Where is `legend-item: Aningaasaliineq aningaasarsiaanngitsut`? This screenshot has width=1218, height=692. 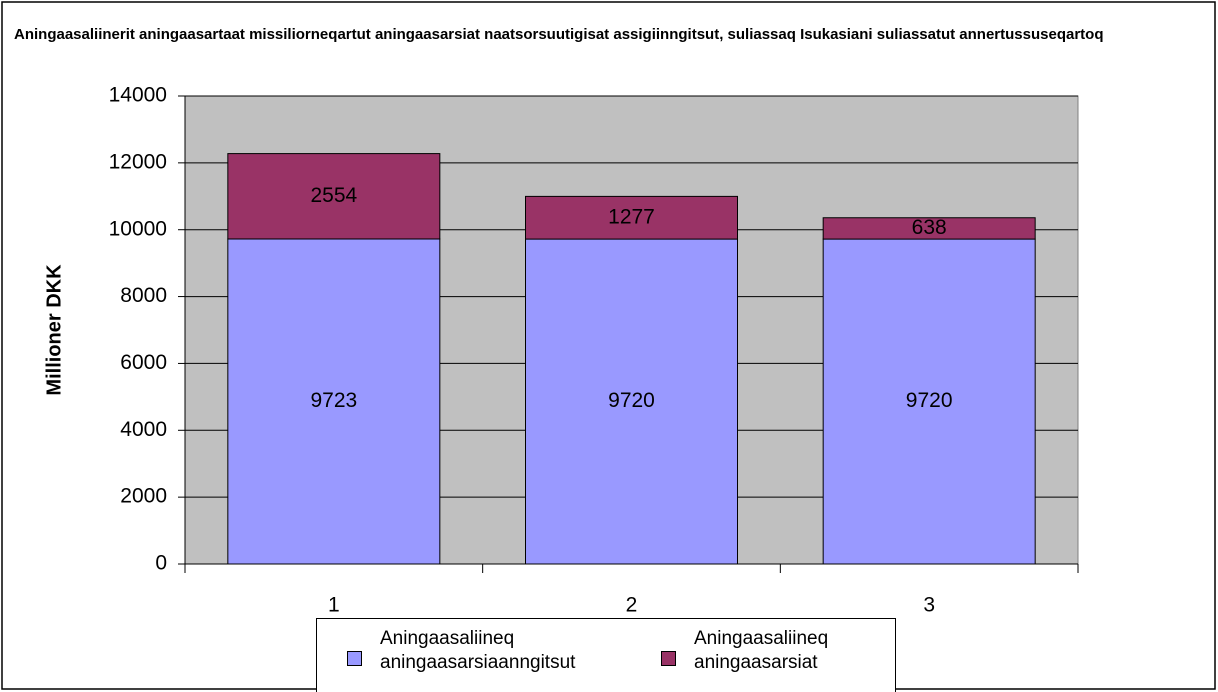
legend-item: Aningaasaliineq aningaasarsiaanngitsut is located at coordinates (468, 651).